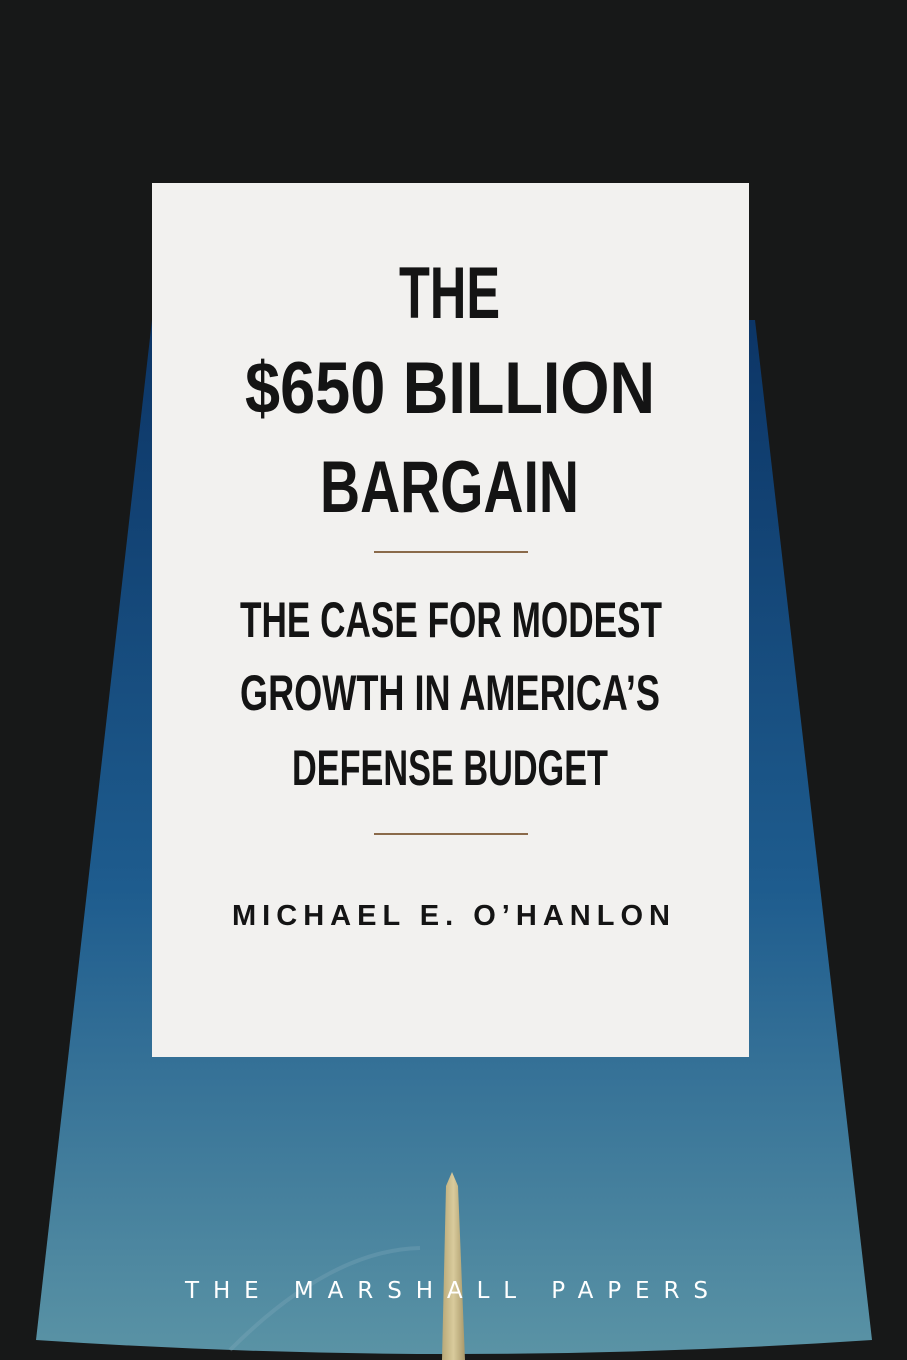  I want to click on subtitle-line-1: THE CASE FOR MODEST, so click(451, 620).